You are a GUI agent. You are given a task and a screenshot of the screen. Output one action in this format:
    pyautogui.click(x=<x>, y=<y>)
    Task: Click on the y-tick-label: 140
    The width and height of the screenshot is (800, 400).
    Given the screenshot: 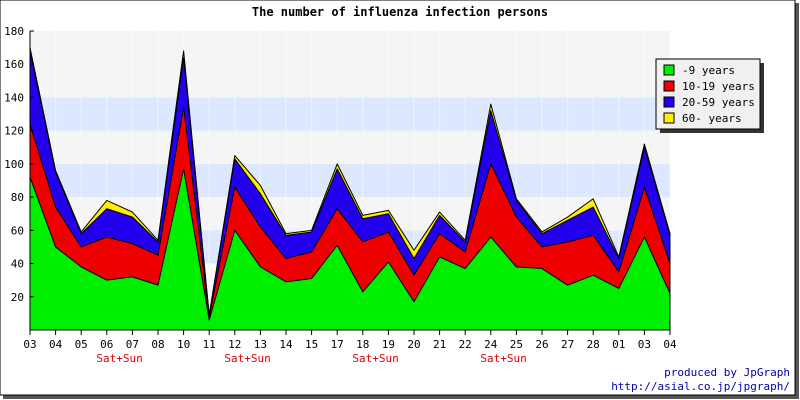 What is the action you would take?
    pyautogui.click(x=14, y=97)
    